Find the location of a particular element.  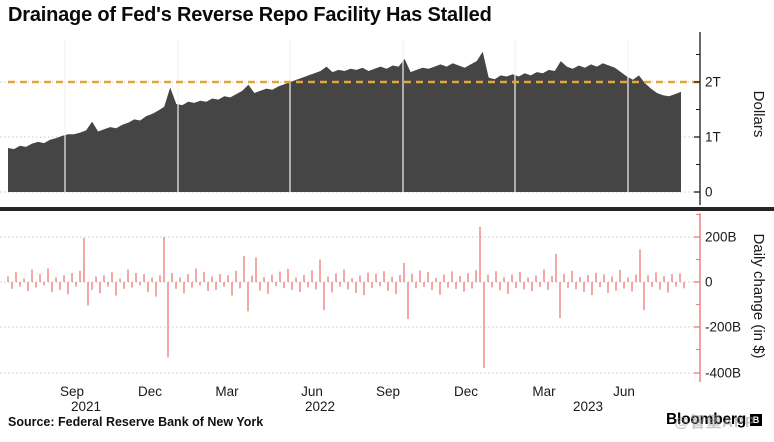

dollars-axis-label: Dollars is located at coordinates (758, 114).